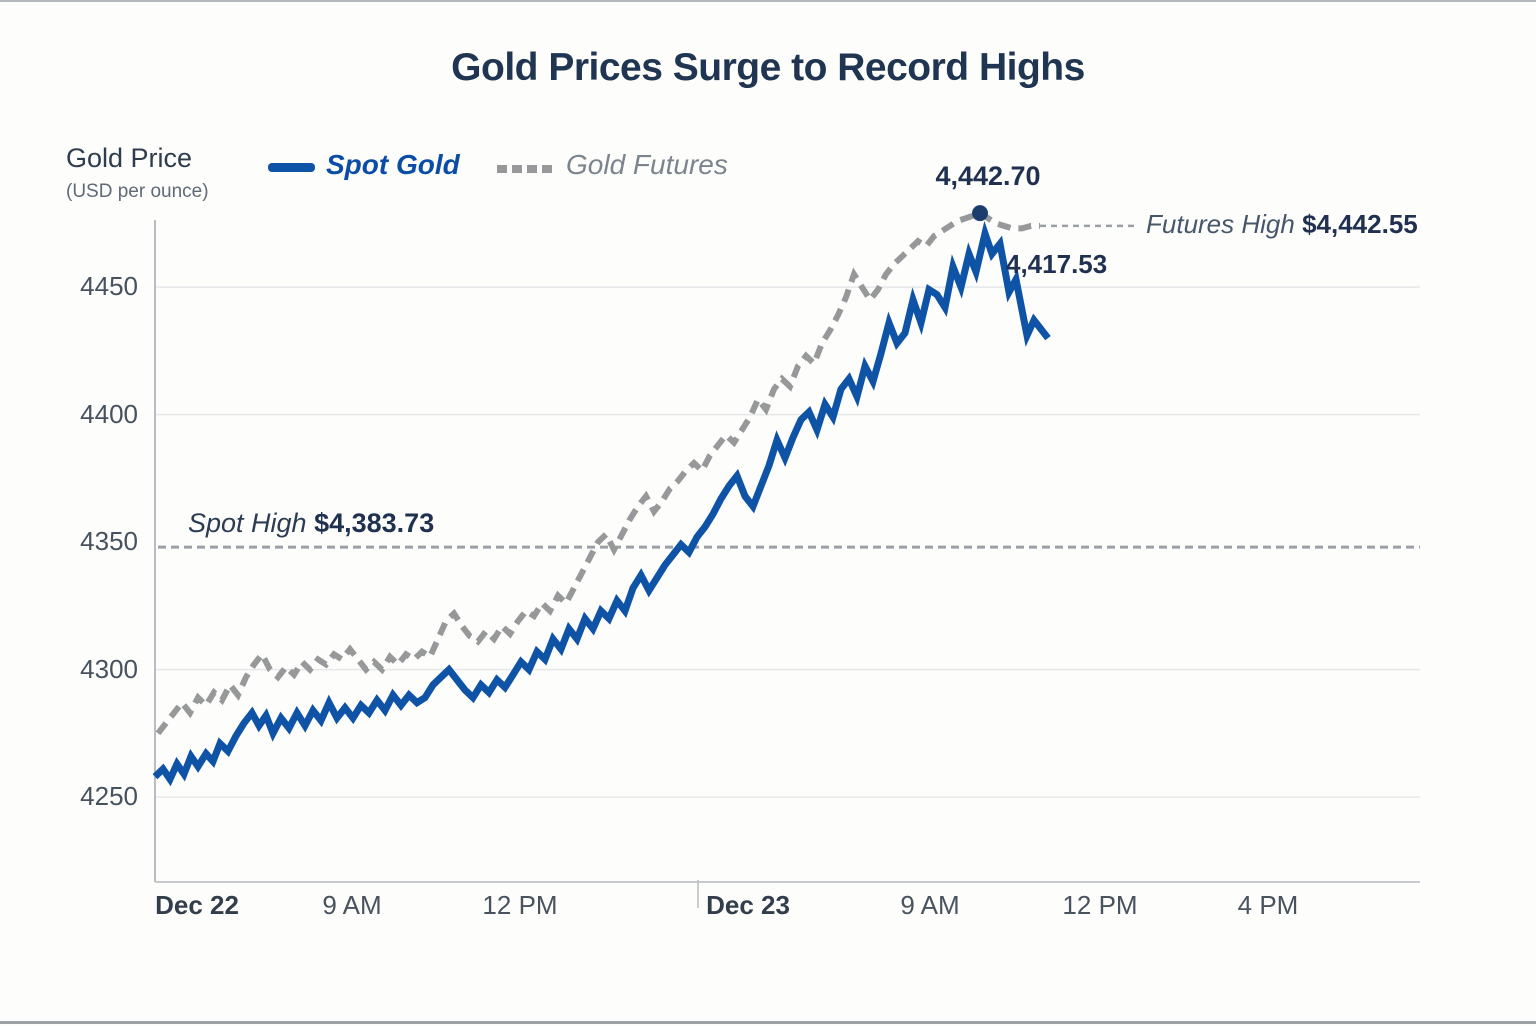 The image size is (1536, 1026). What do you see at coordinates (1360, 224) in the screenshot?
I see `futures-high-value: $4,442.55` at bounding box center [1360, 224].